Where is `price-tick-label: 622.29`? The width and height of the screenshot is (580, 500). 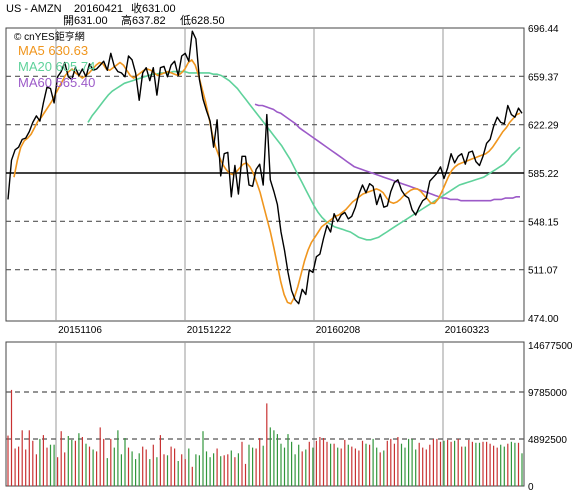 price-tick-label: 622.29 is located at coordinates (543, 126).